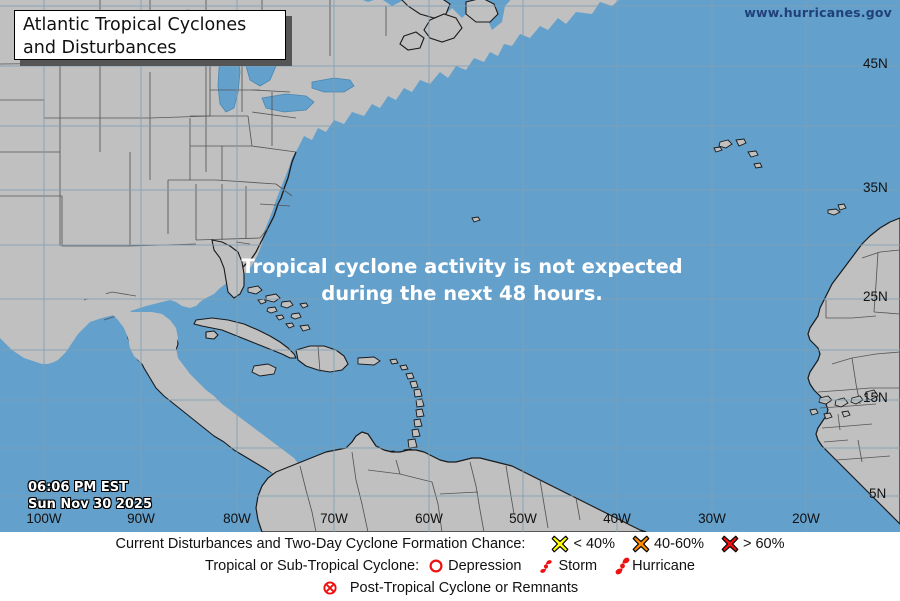 The width and height of the screenshot is (900, 601). Describe the element at coordinates (730, 544) in the screenshot. I see `x-marker-red-icon` at that location.